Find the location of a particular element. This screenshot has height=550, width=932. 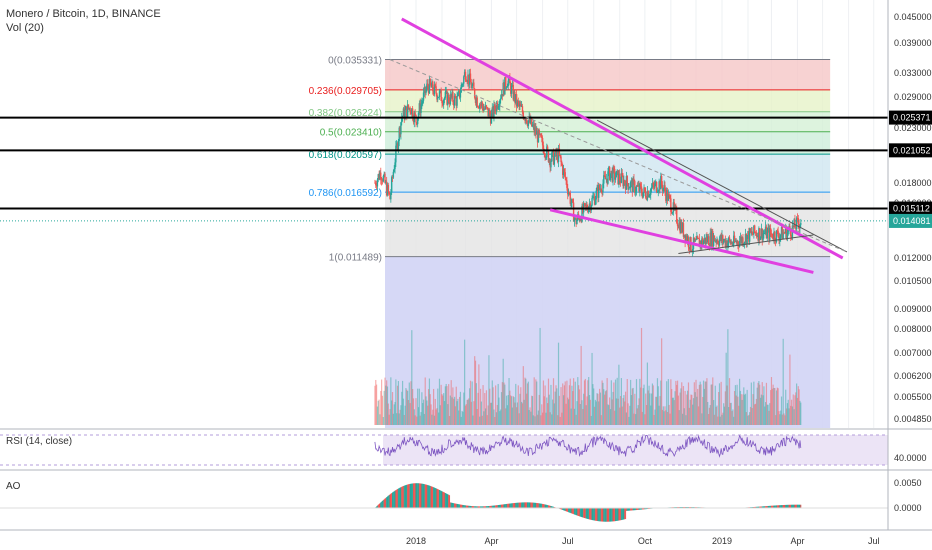

volume-pane is located at coordinates (588, 376).